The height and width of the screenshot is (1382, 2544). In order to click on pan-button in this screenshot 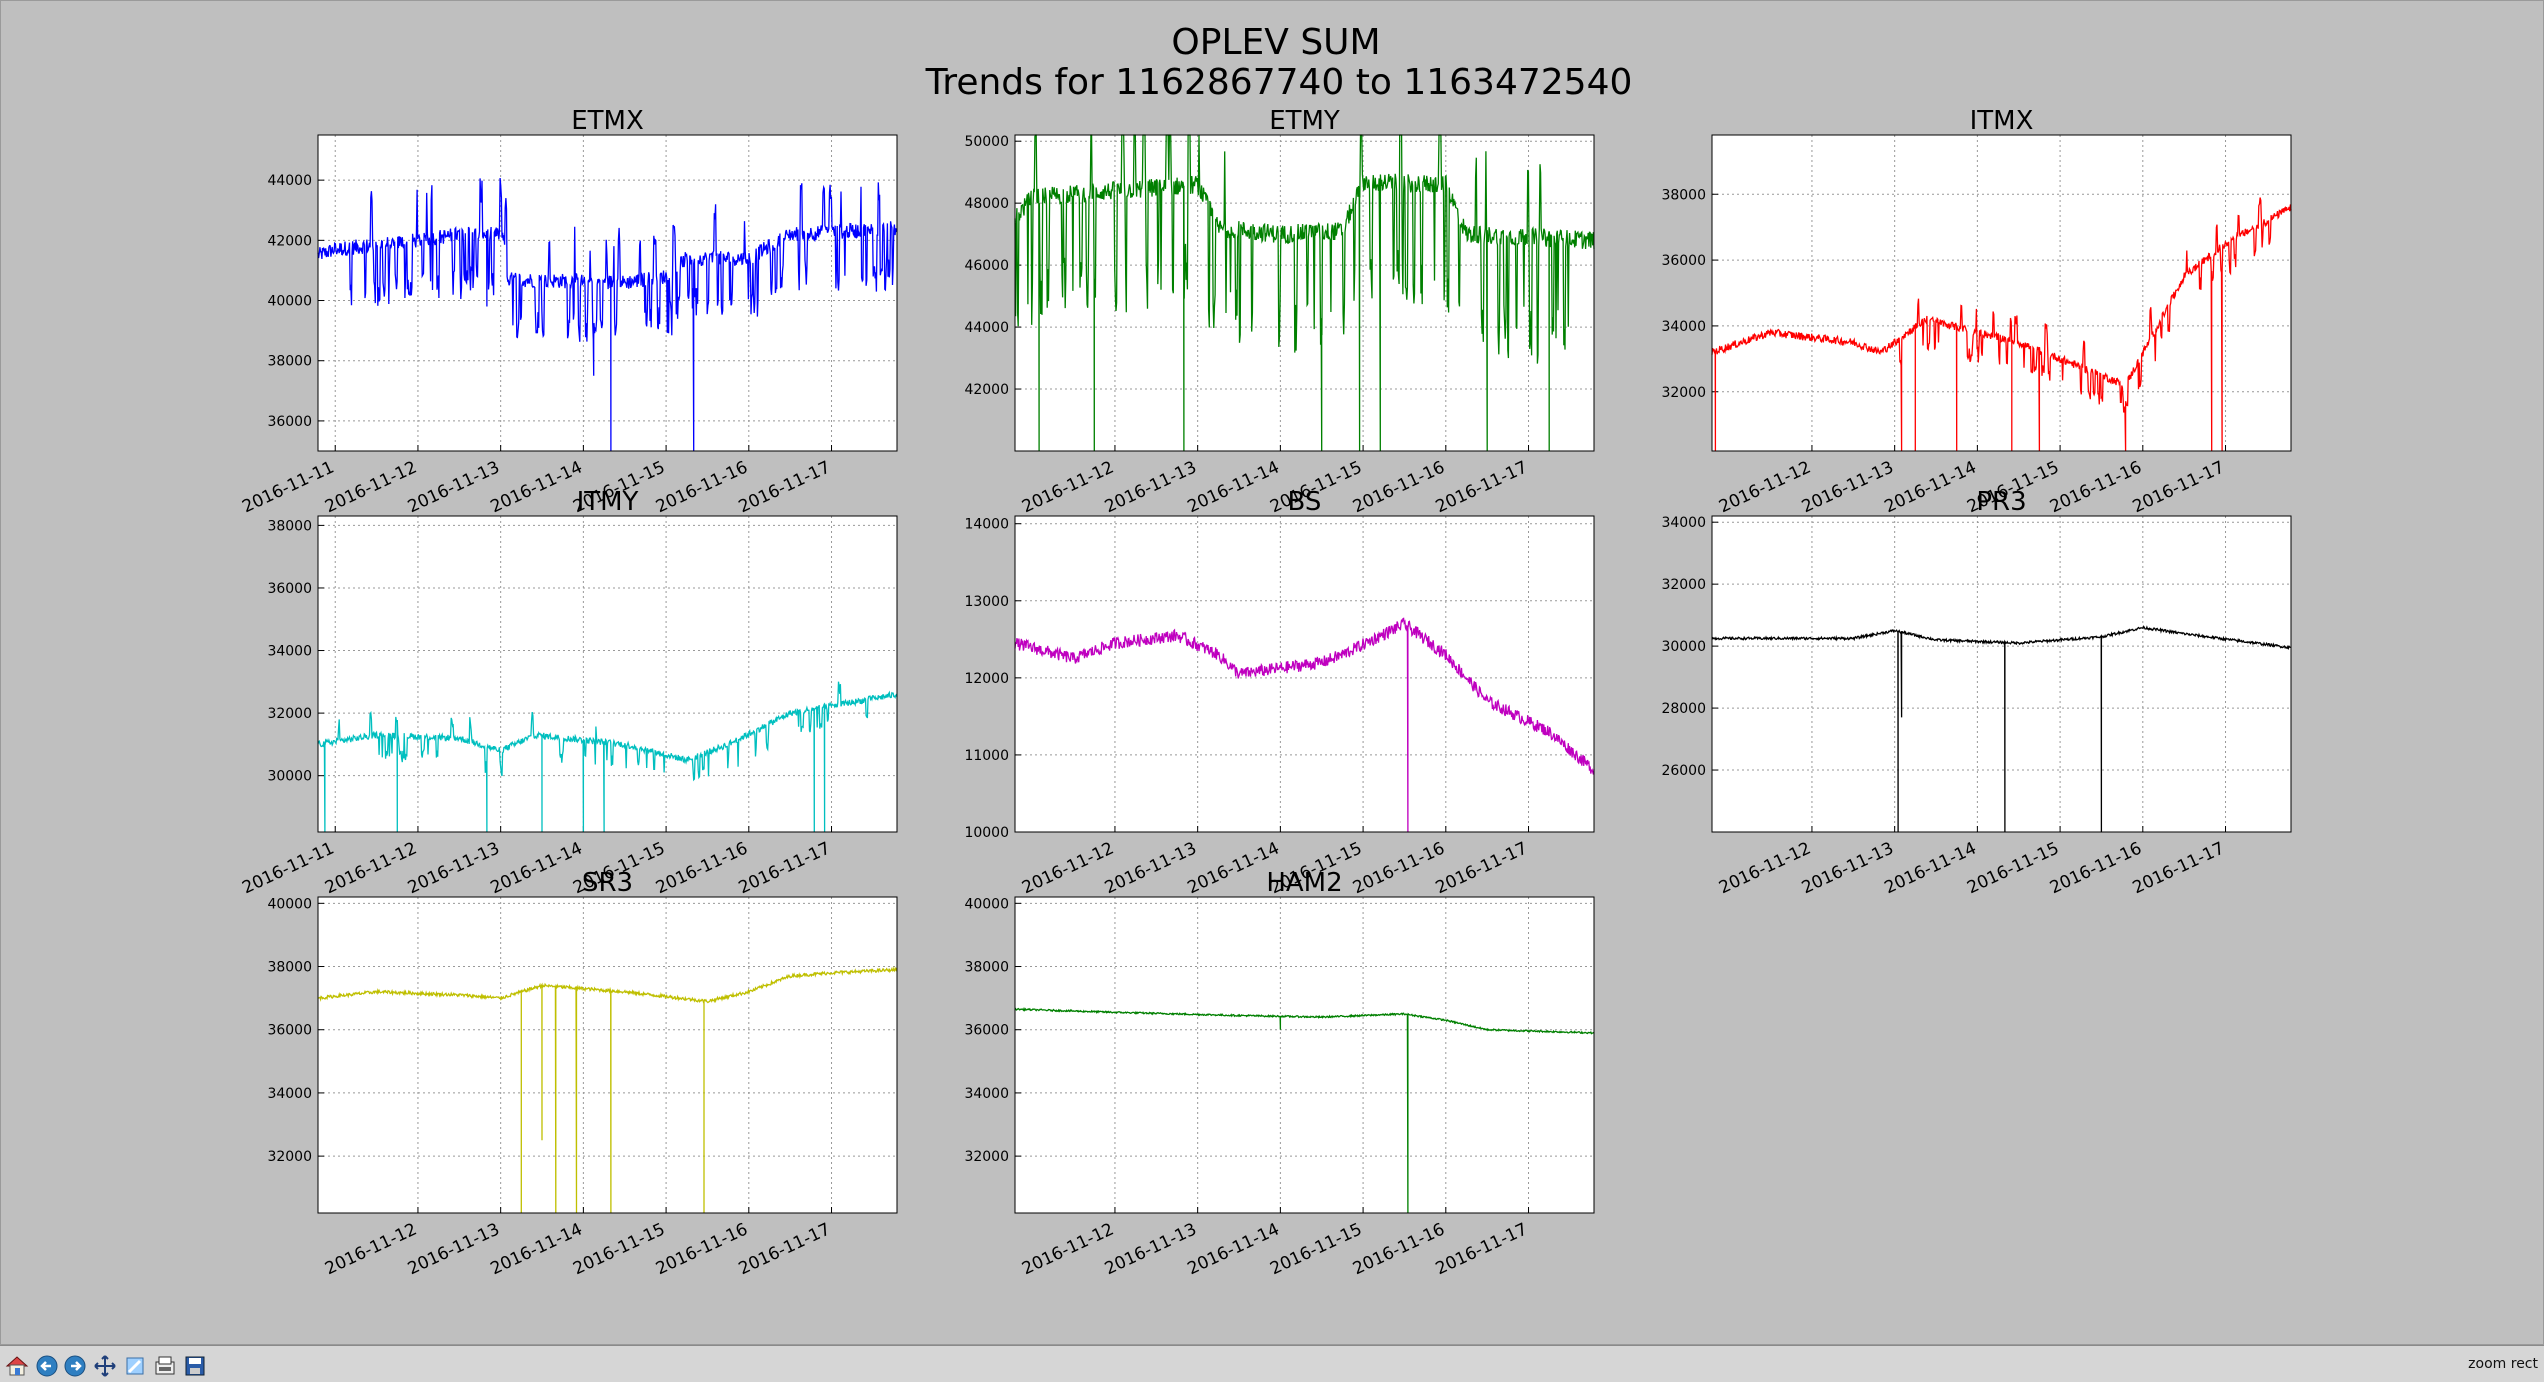, I will do `click(105, 1366)`.